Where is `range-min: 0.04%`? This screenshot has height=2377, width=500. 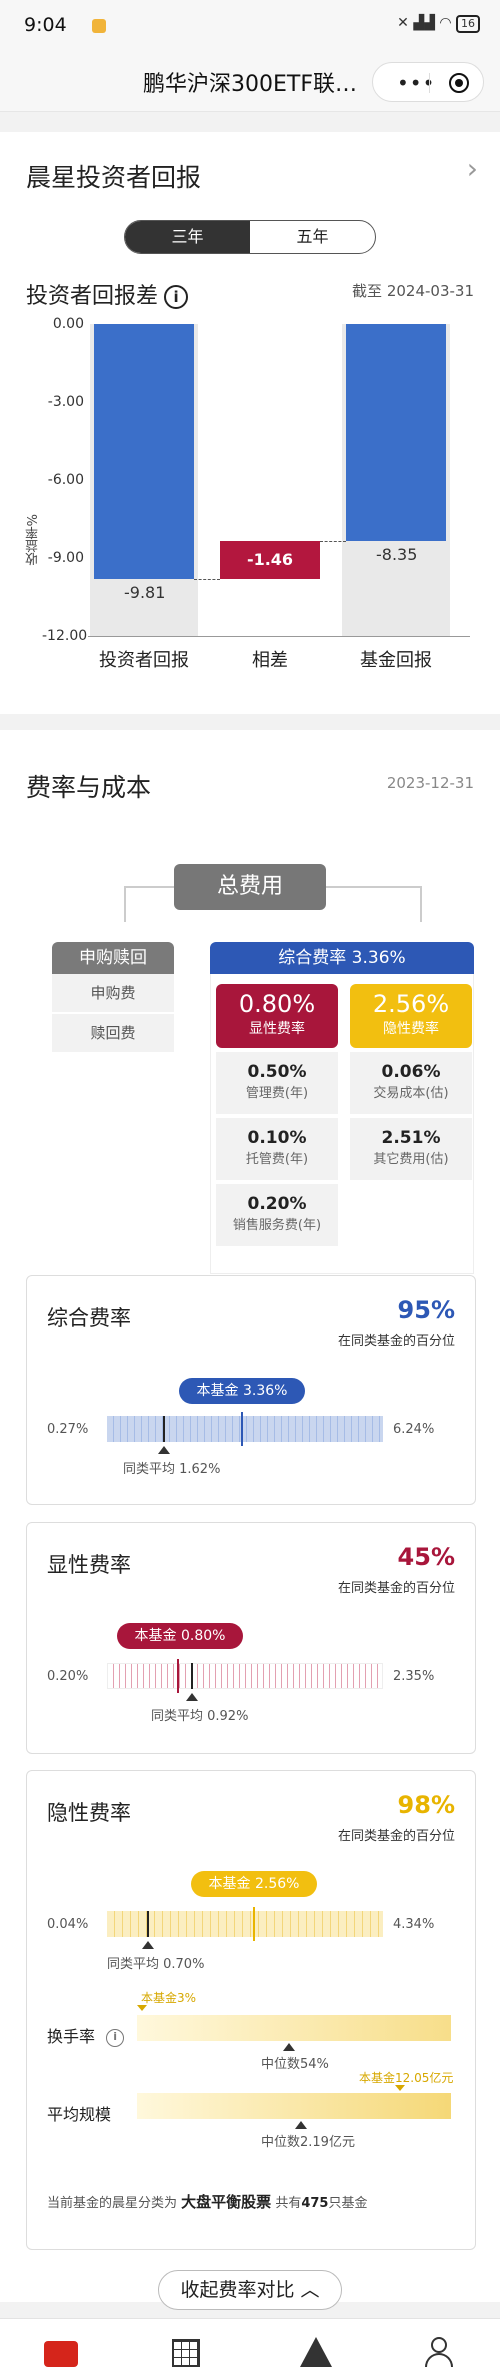 range-min: 0.04% is located at coordinates (68, 1924).